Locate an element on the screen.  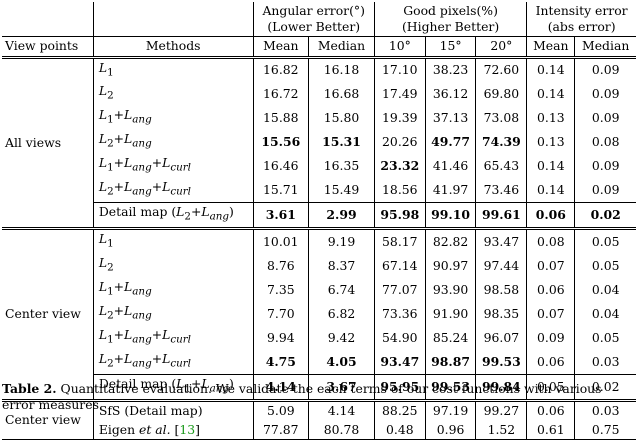
value-cell: 93.47 is located at coordinates (399, 362).